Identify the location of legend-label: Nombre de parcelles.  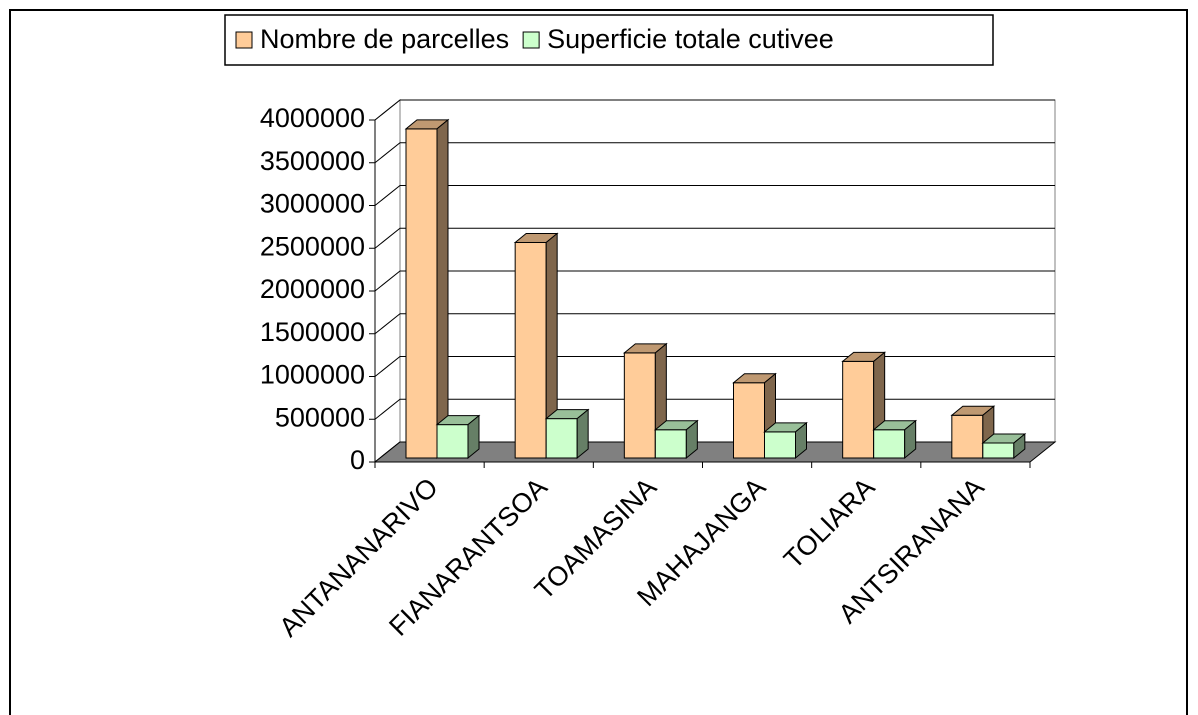
(384, 39).